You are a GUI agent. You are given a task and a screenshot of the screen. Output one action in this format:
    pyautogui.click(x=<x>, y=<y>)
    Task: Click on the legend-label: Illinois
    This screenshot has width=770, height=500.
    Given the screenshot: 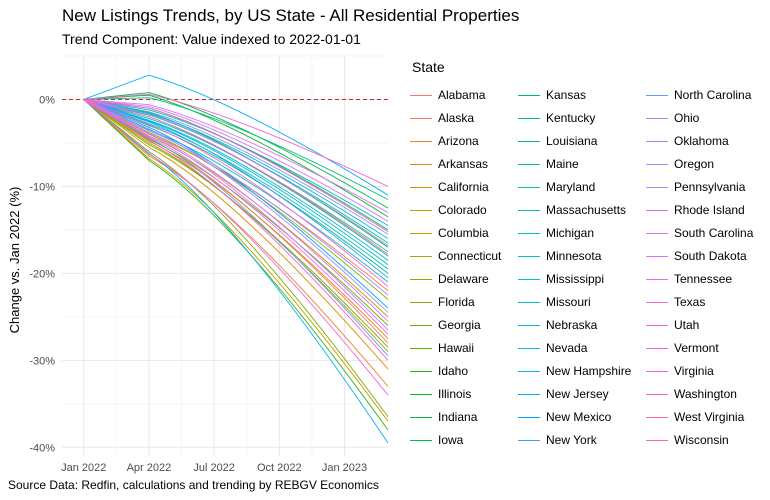 What is the action you would take?
    pyautogui.click(x=455, y=394)
    